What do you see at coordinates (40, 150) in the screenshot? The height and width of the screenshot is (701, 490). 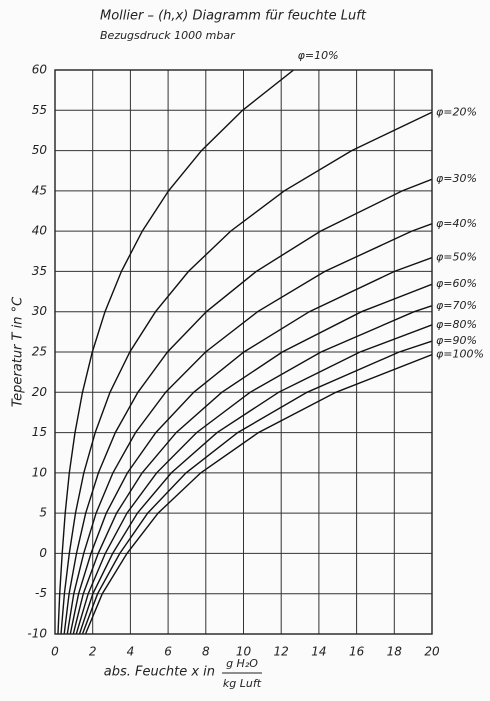 I see `y-tick-label: 50` at bounding box center [40, 150].